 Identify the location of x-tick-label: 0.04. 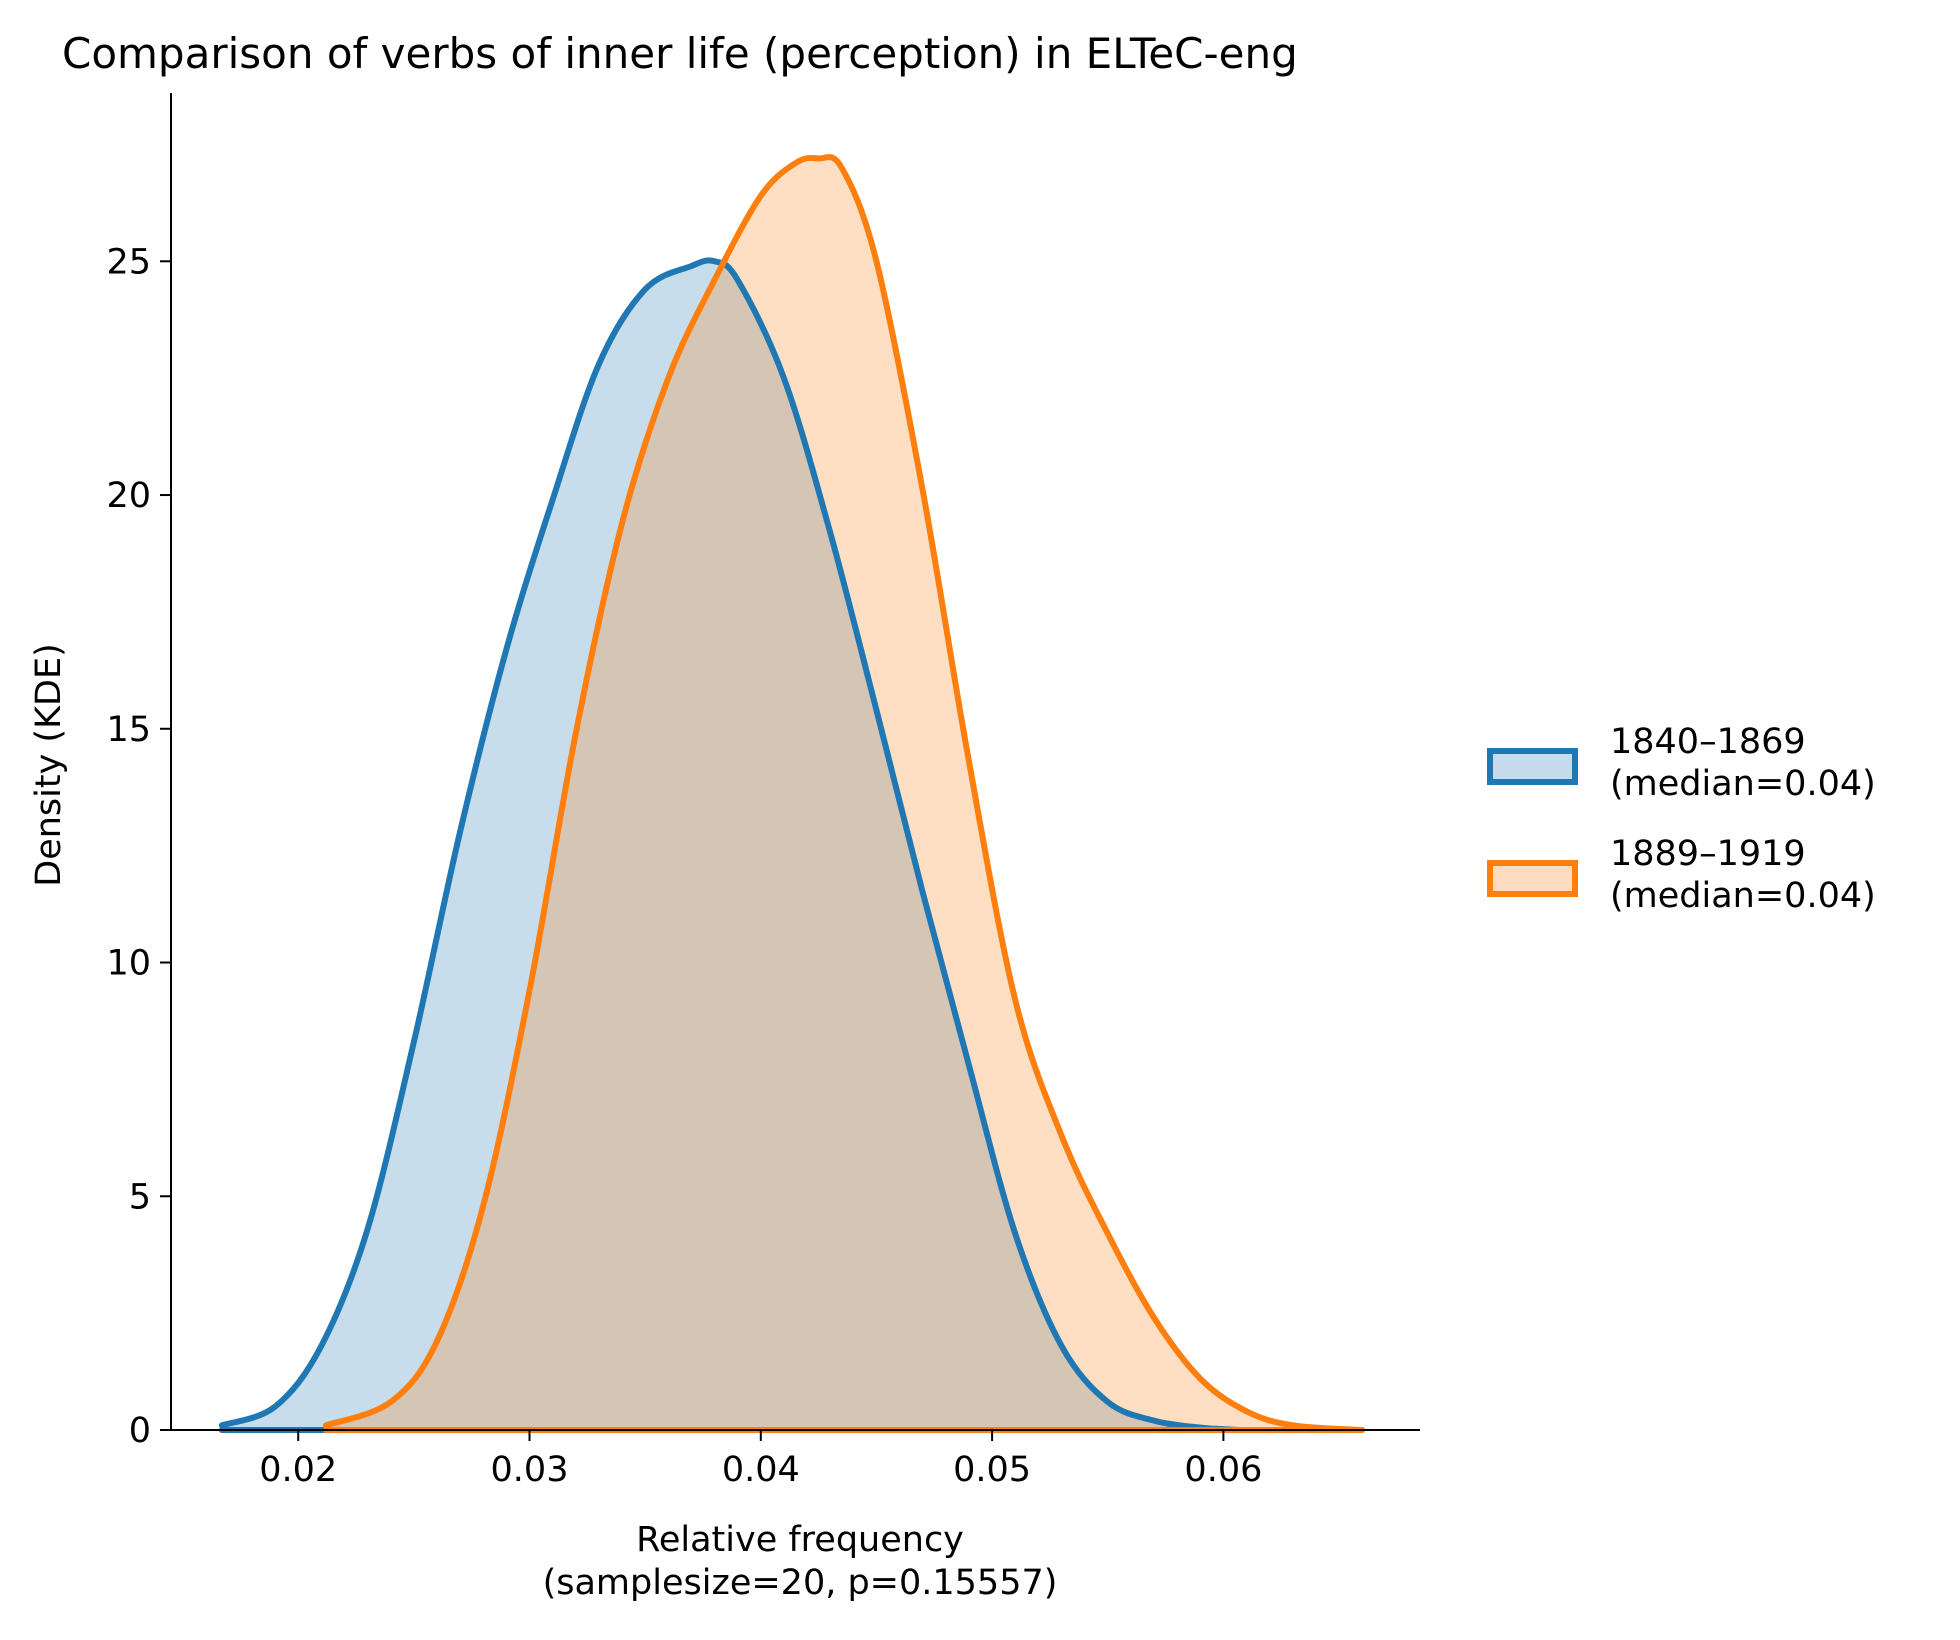
(761, 1470).